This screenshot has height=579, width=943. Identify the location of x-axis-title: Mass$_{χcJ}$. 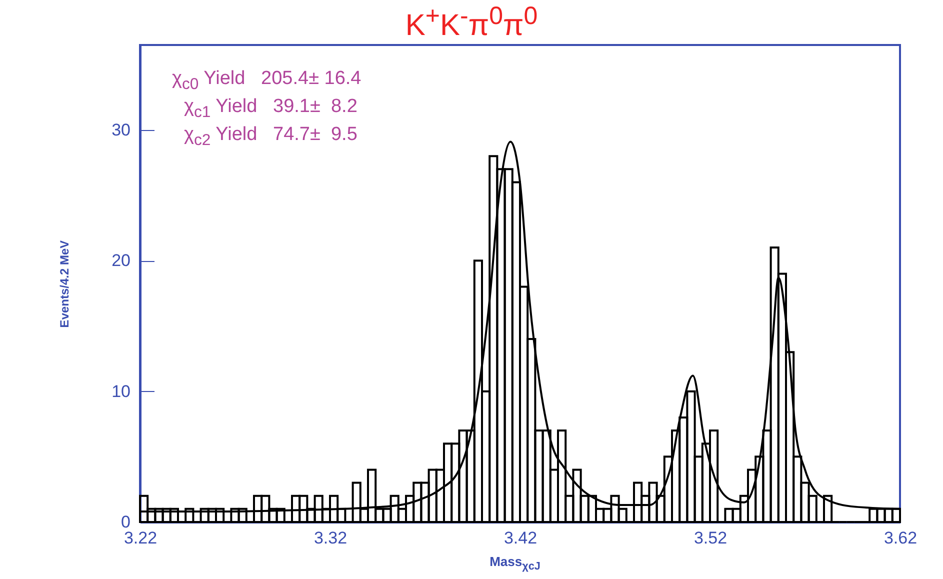
(515, 563).